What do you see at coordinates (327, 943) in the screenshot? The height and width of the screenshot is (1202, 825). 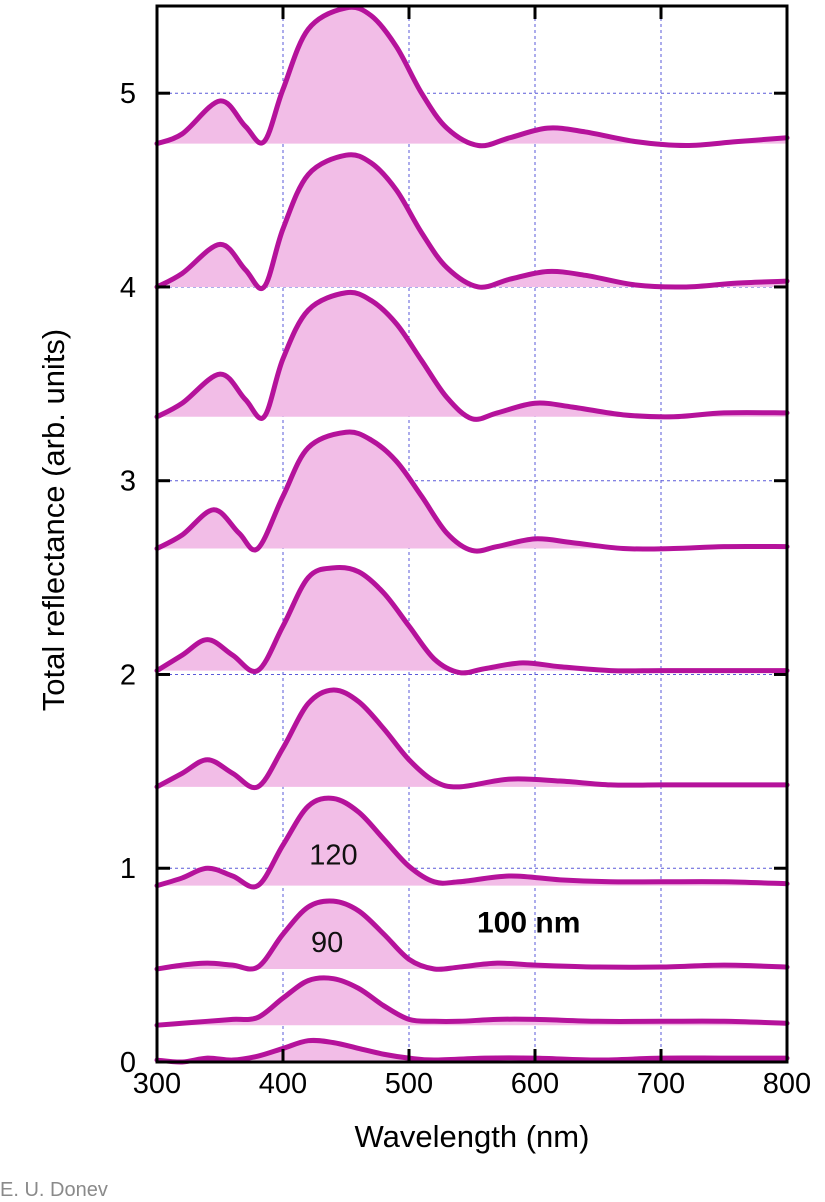 I see `annotation-1: 90` at bounding box center [327, 943].